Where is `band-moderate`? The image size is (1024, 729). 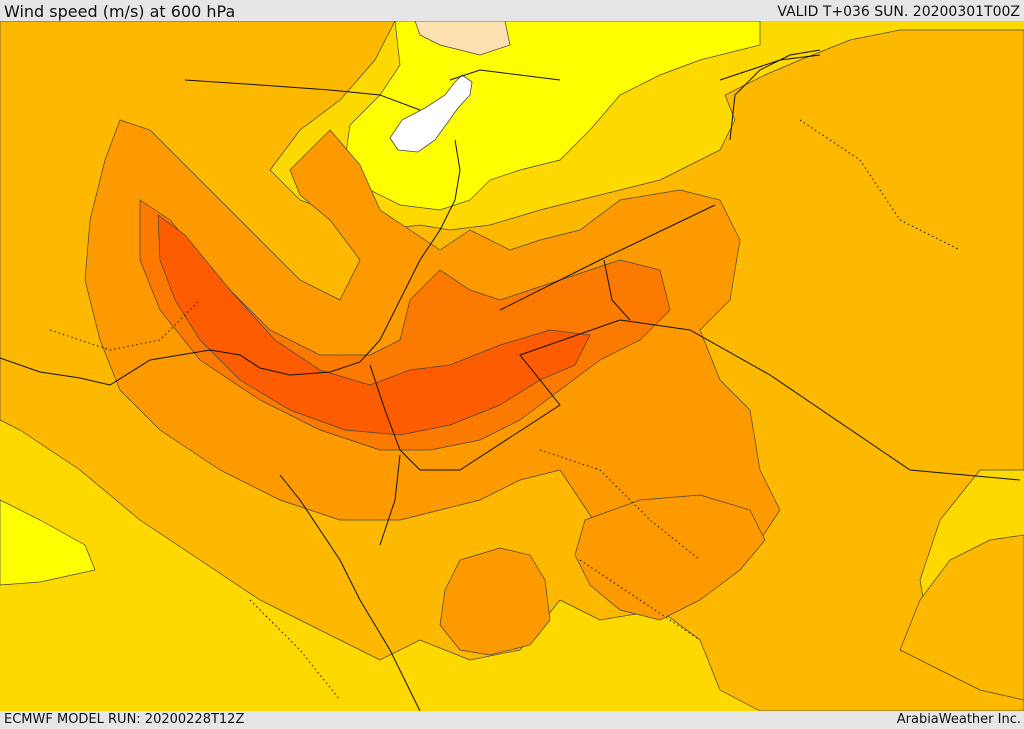 band-moderate is located at coordinates (961, 617).